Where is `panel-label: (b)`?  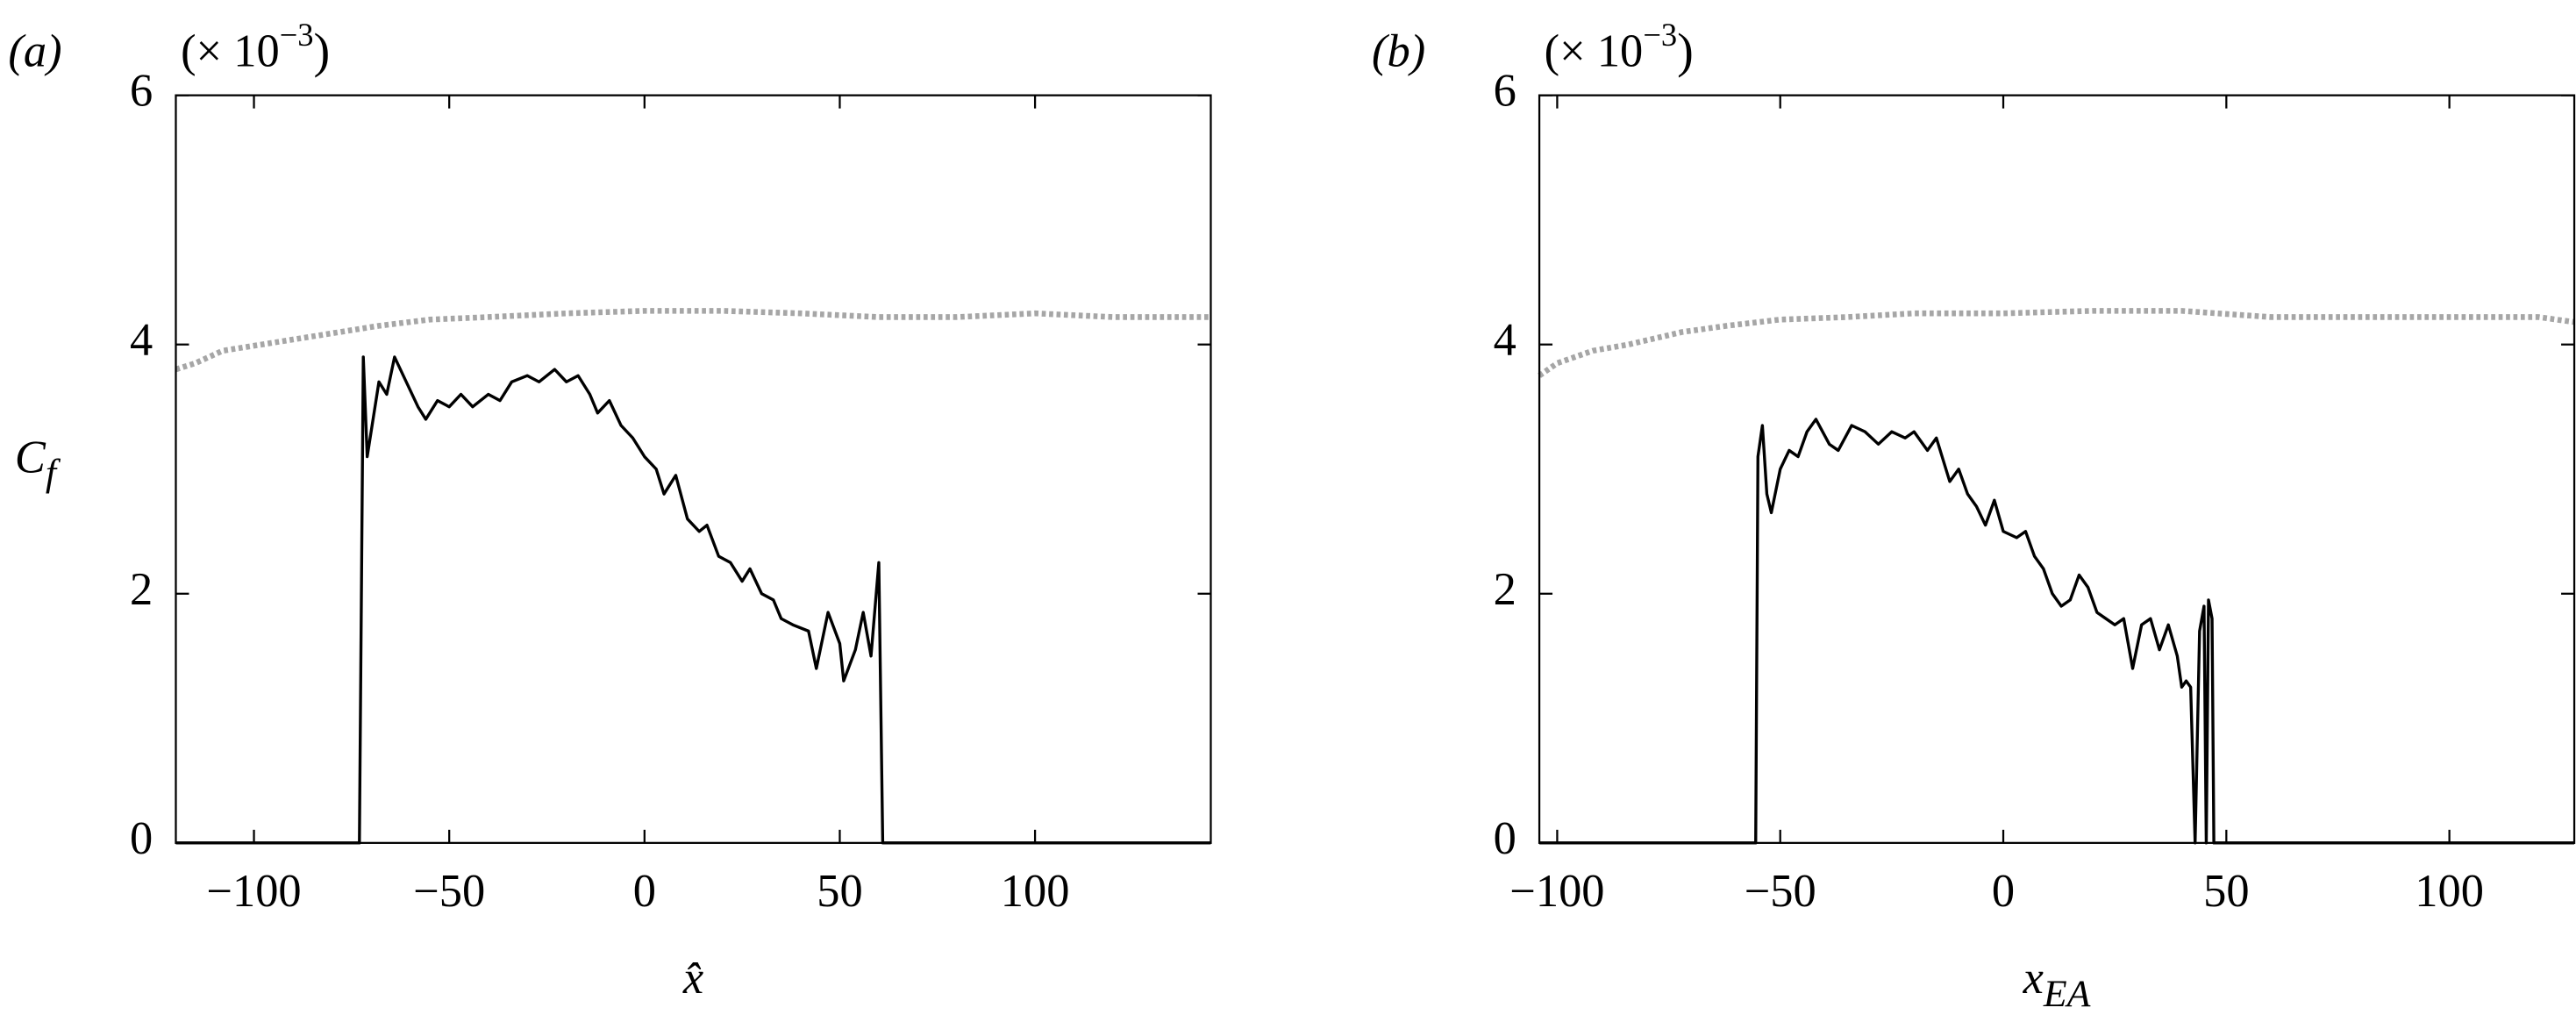
panel-label: (b) is located at coordinates (1399, 52).